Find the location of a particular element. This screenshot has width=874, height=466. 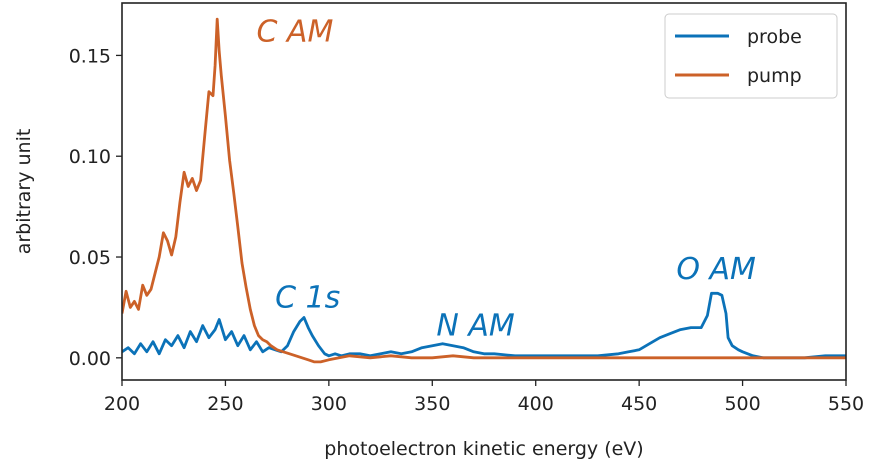

y-tick-label: 0.10 is located at coordinates (90, 157).